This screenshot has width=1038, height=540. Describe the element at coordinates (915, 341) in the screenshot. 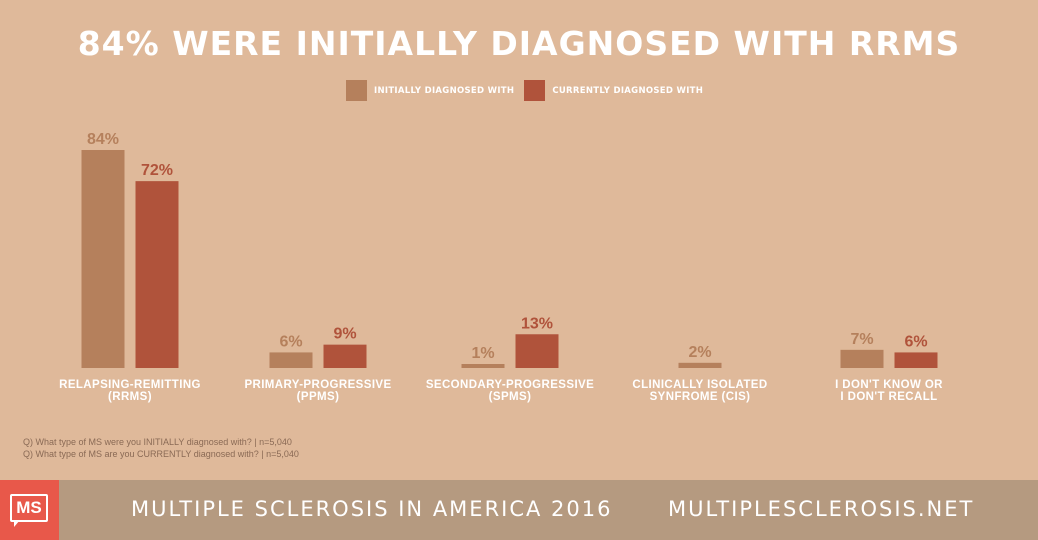

I see `data-label-current-4: 6%` at that location.